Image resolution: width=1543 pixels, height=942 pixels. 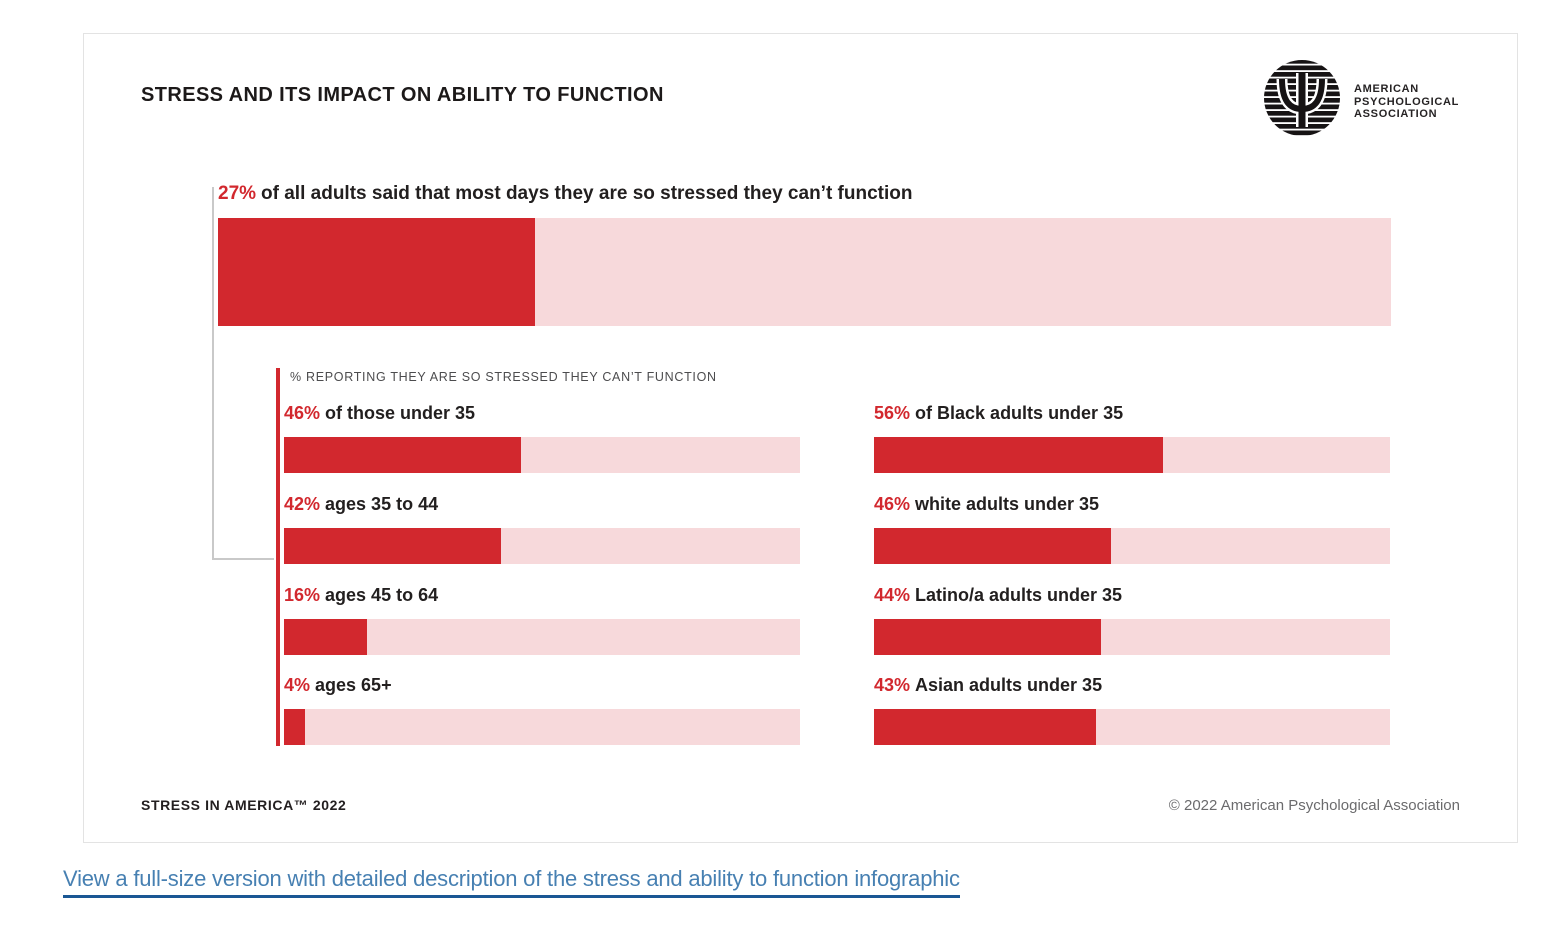 I want to click on logo-line-3: ASSOCIATION, so click(x=1396, y=114).